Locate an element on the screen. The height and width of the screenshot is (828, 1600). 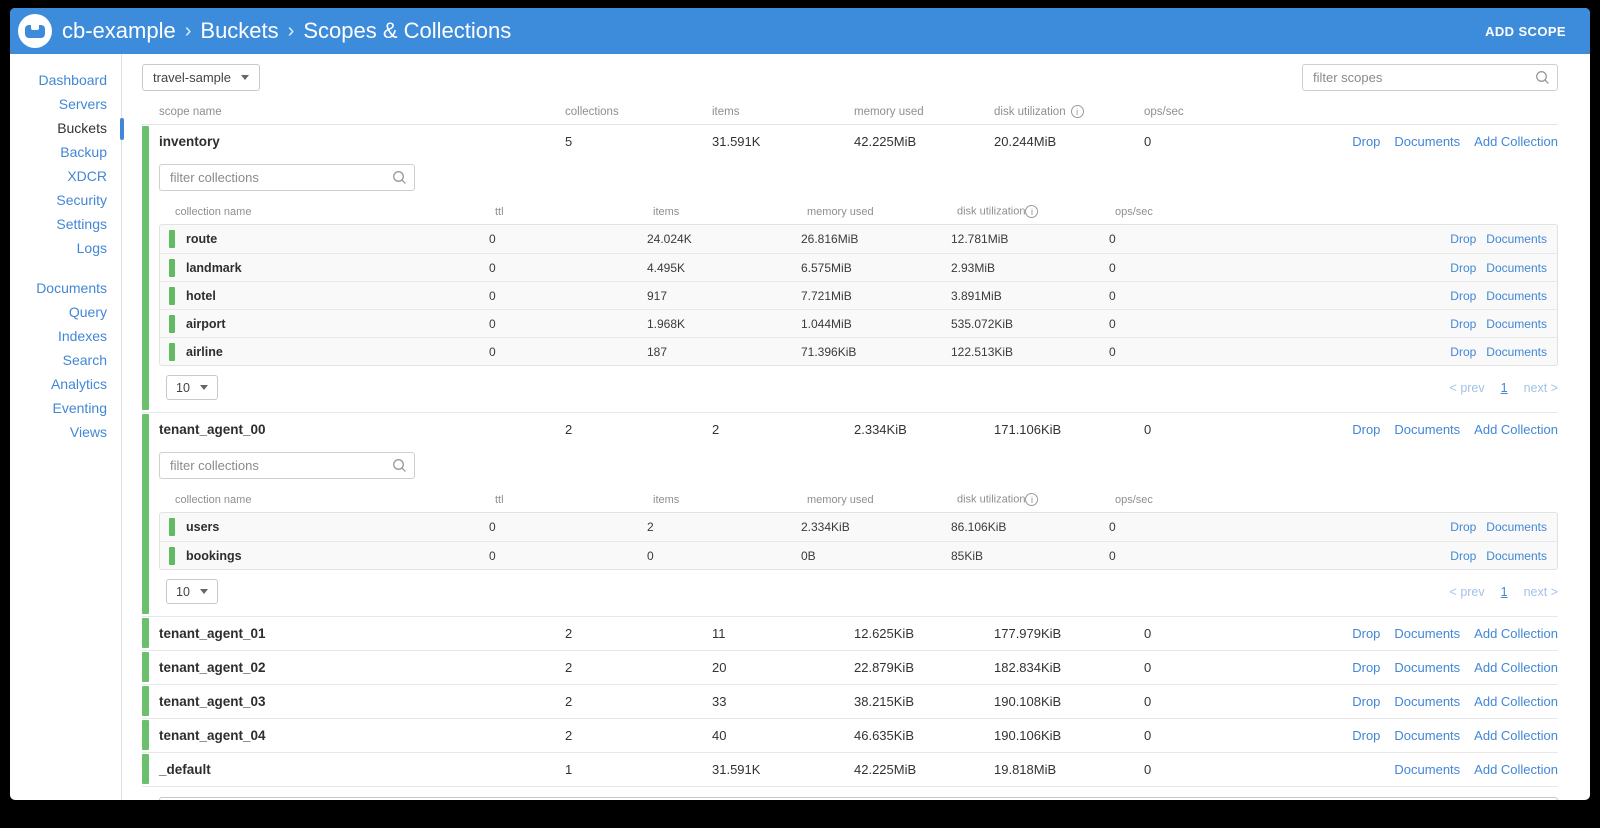
sidebar-item-eventing: Eventing is located at coordinates (79, 408).